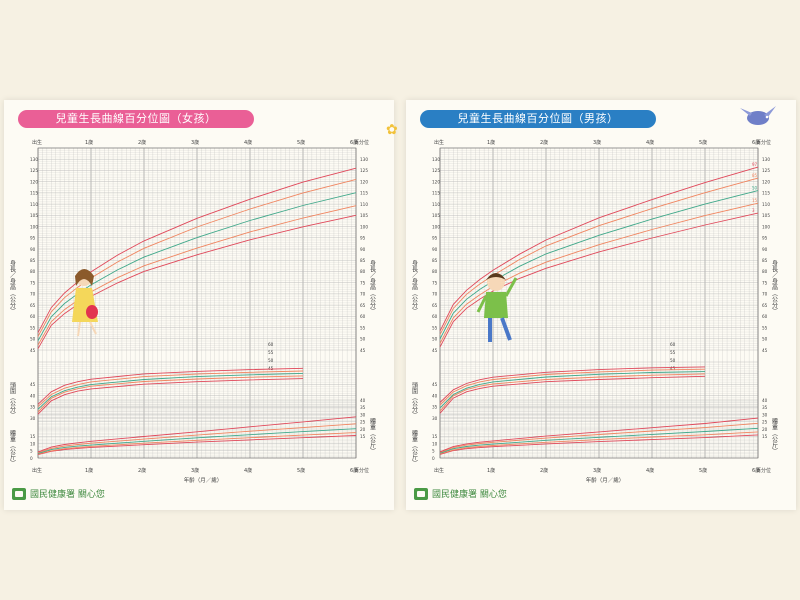 The image size is (800, 600). Describe the element at coordinates (765, 407) in the screenshot. I see `weight-tick-right: 35` at that location.